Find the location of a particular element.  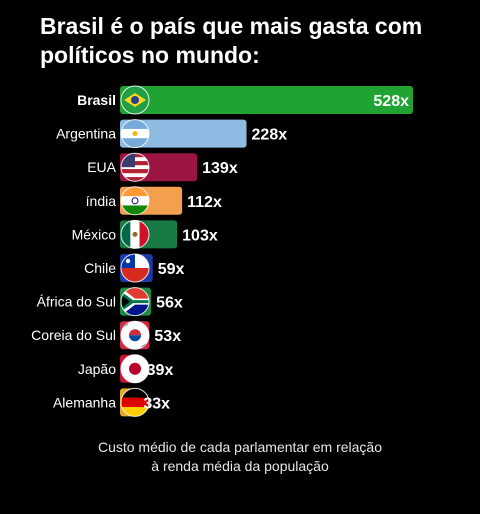

value-label: 33x is located at coordinates (156, 403).